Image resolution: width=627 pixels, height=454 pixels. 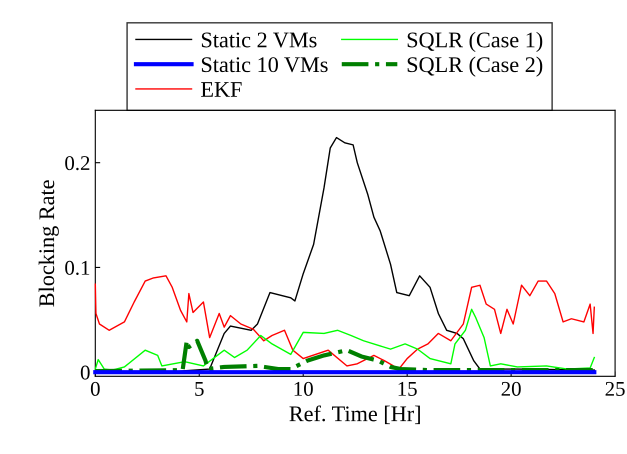 What do you see at coordinates (511, 389) in the screenshot?
I see `x-tick-label: 20` at bounding box center [511, 389].